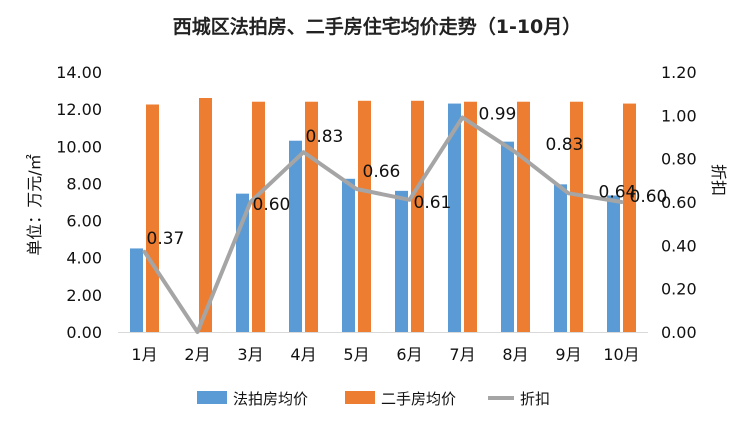 The image size is (755, 424). I want to click on x-tick-label: 9月, so click(568, 354).